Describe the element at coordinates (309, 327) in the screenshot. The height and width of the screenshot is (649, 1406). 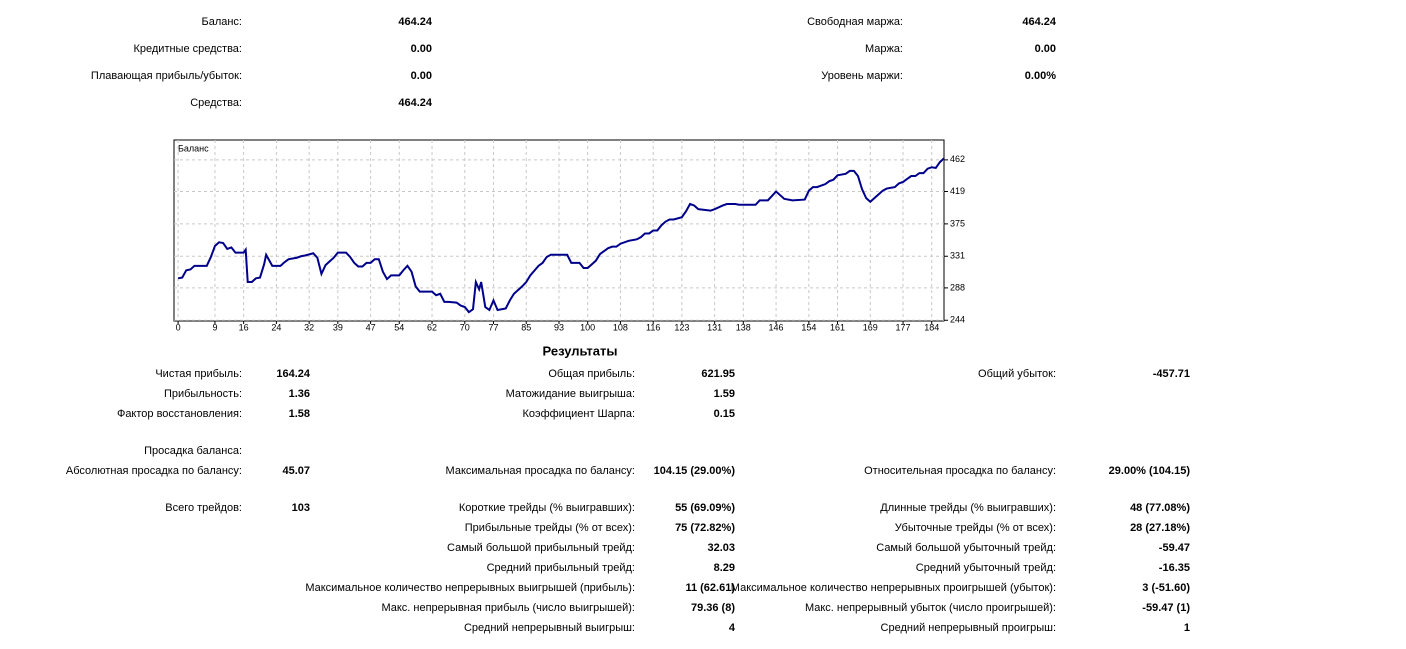
I see `x-tick-label: 32` at that location.